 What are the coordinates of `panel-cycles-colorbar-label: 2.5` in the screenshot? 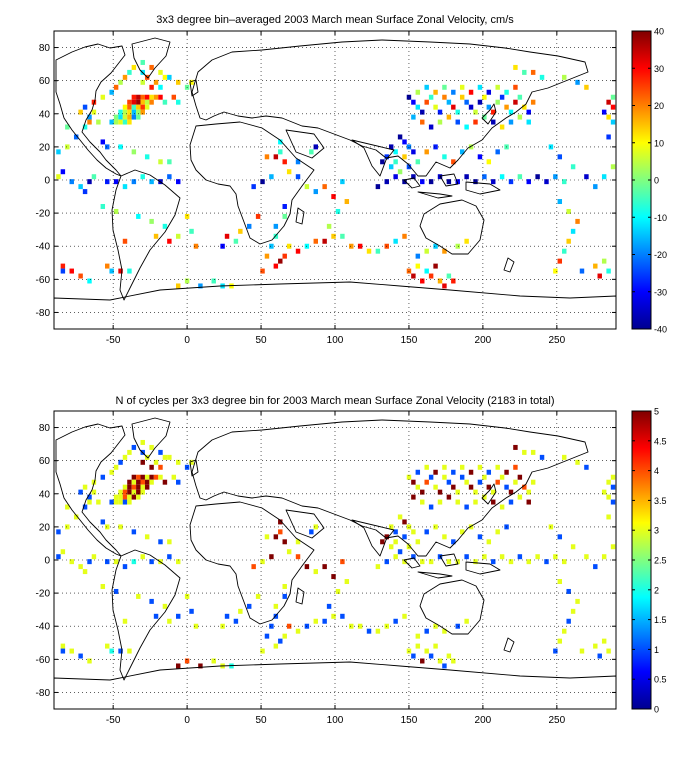 It's located at (660, 561).